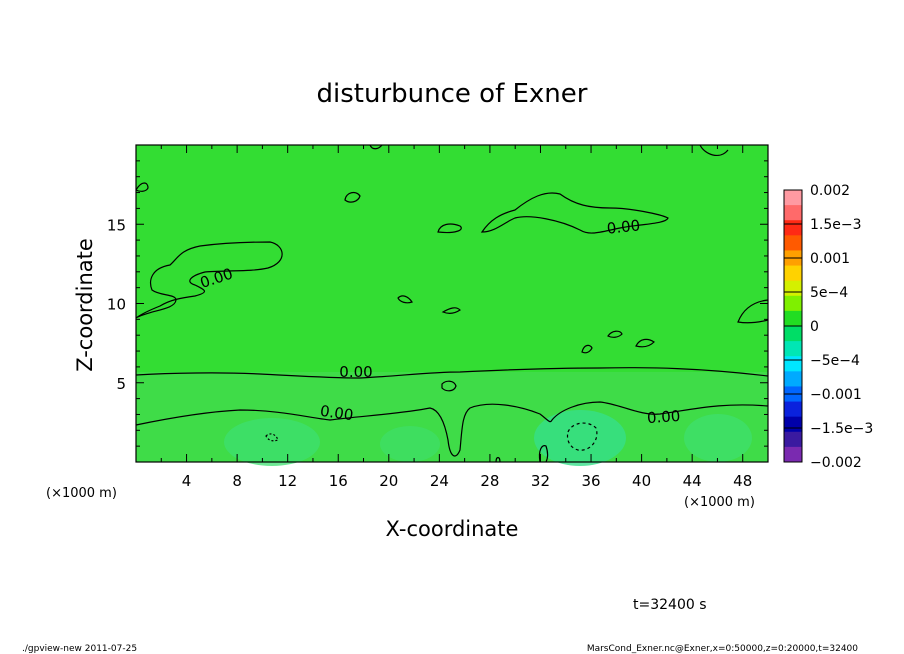  What do you see at coordinates (452, 94) in the screenshot?
I see `chart-title: disturbunce of Exner` at bounding box center [452, 94].